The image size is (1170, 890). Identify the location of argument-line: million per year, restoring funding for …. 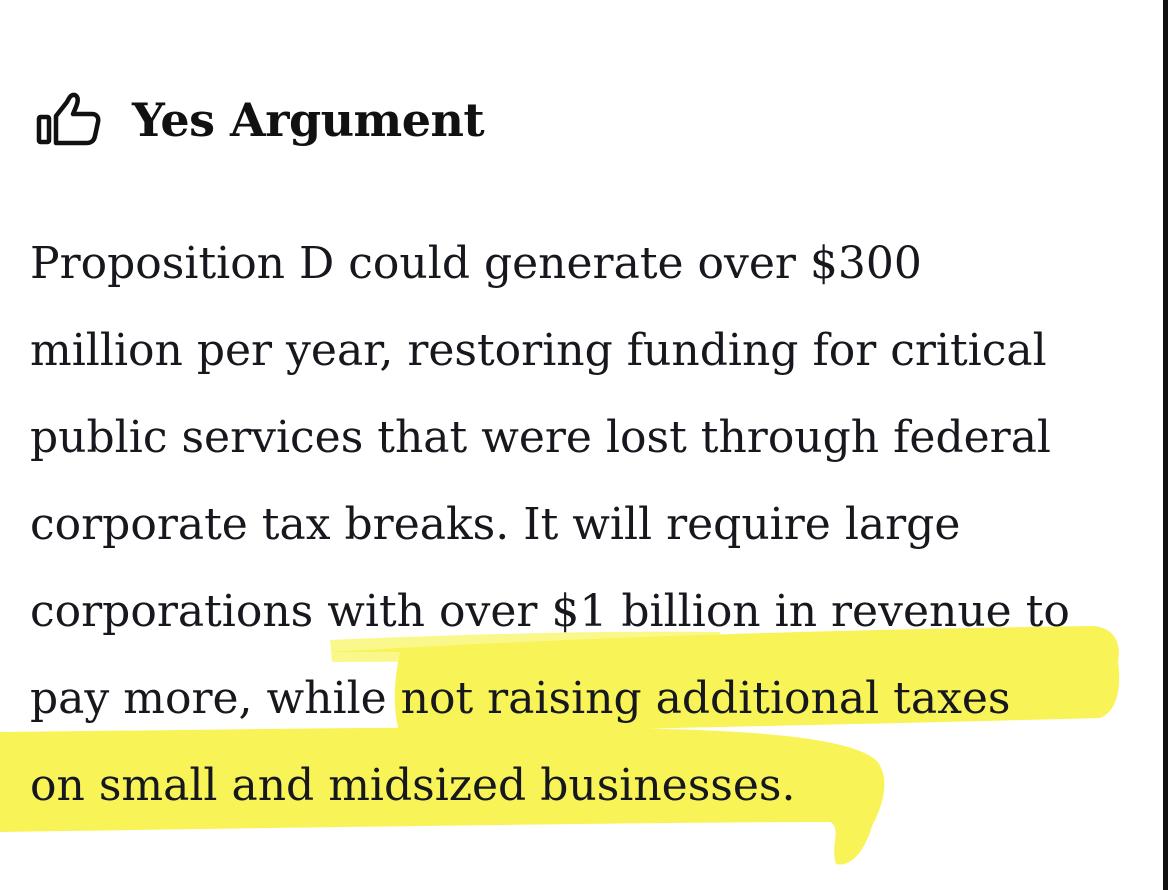
(538, 350).